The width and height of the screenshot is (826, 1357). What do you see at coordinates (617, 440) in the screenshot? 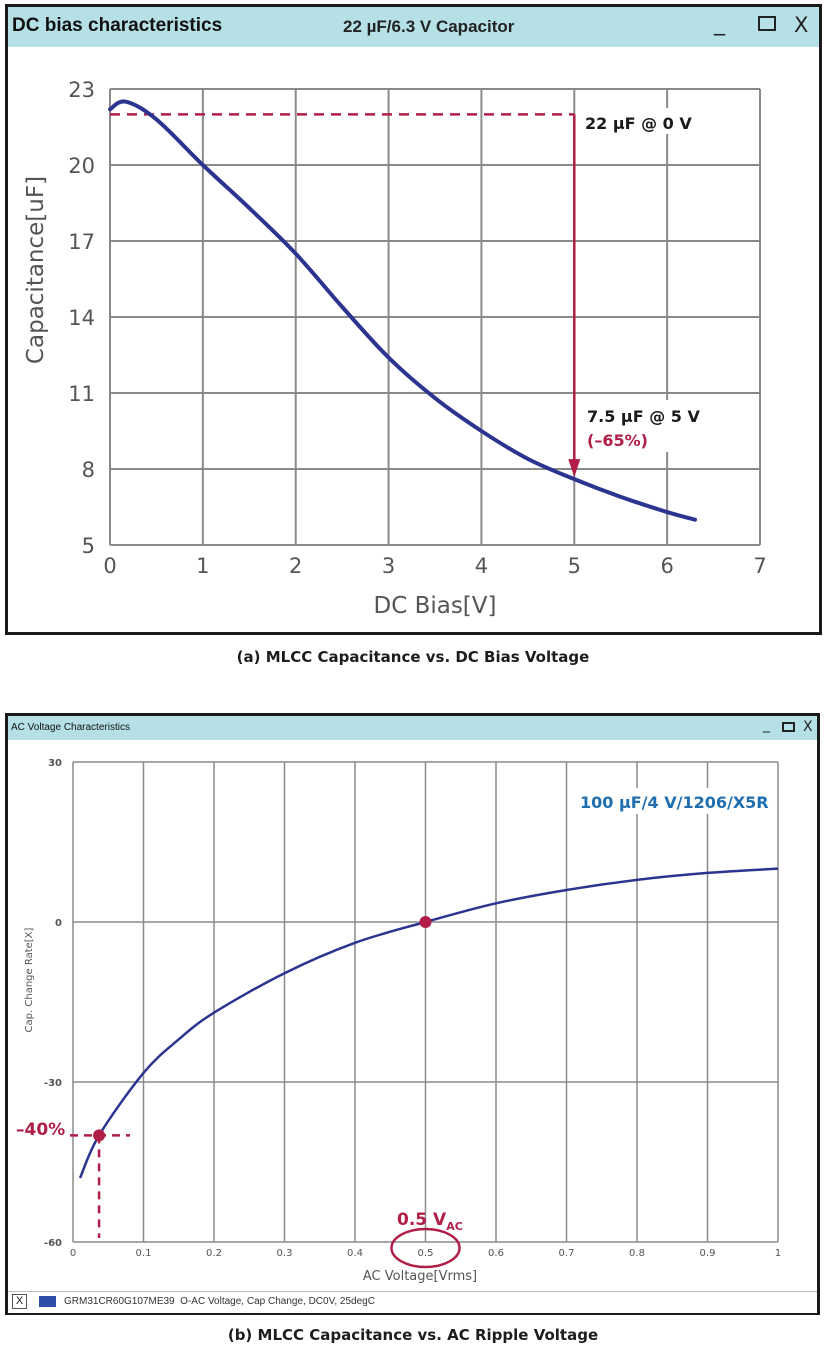
I see `marker-change-label: (–65%)` at bounding box center [617, 440].